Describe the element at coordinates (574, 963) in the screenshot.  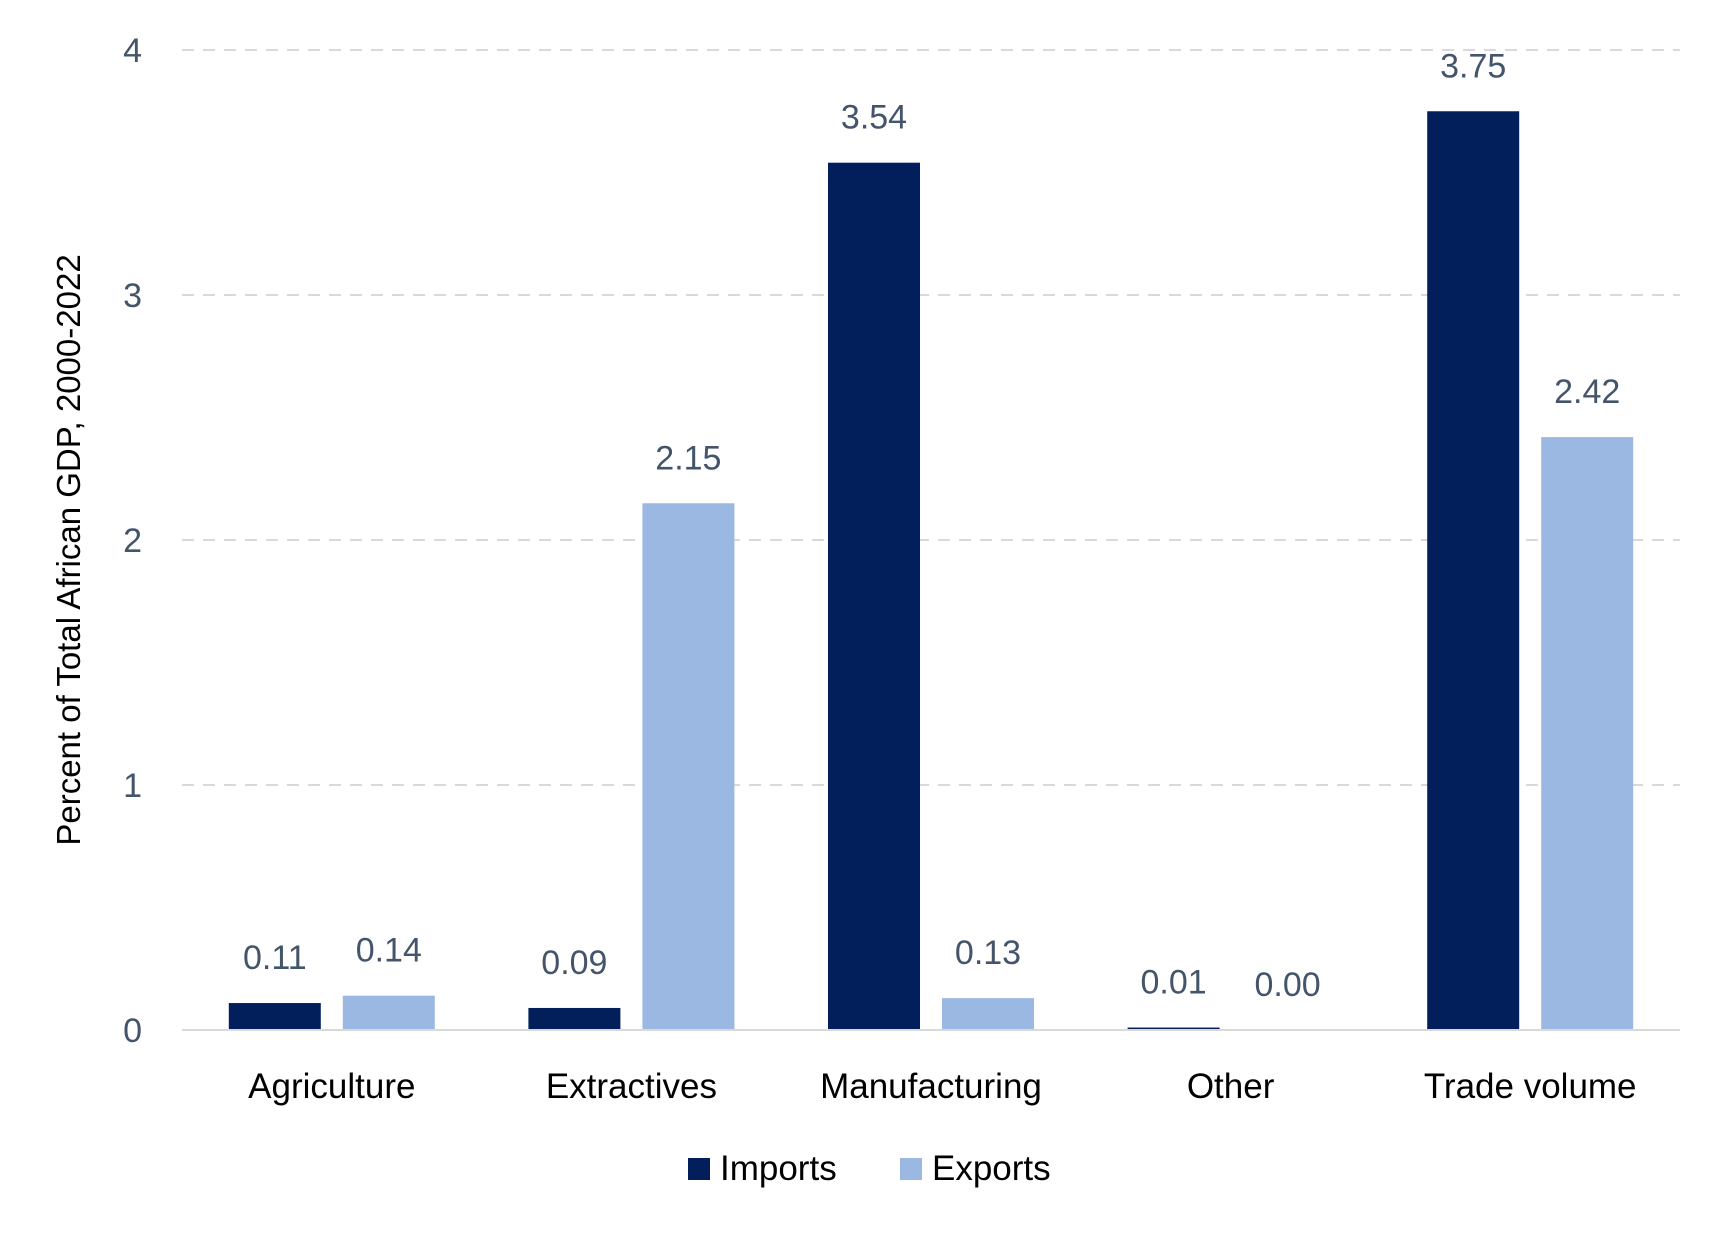
I see `data-label: 0.09` at that location.